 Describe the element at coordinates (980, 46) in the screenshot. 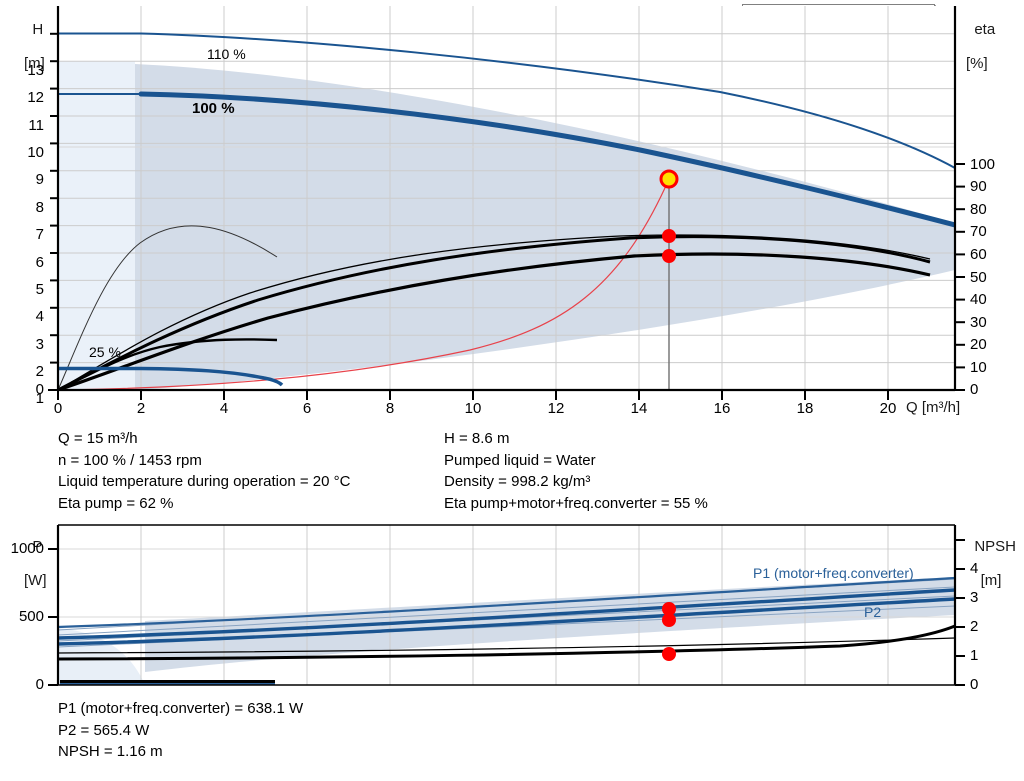

I see `top-right-axis-title: eta [%]` at that location.